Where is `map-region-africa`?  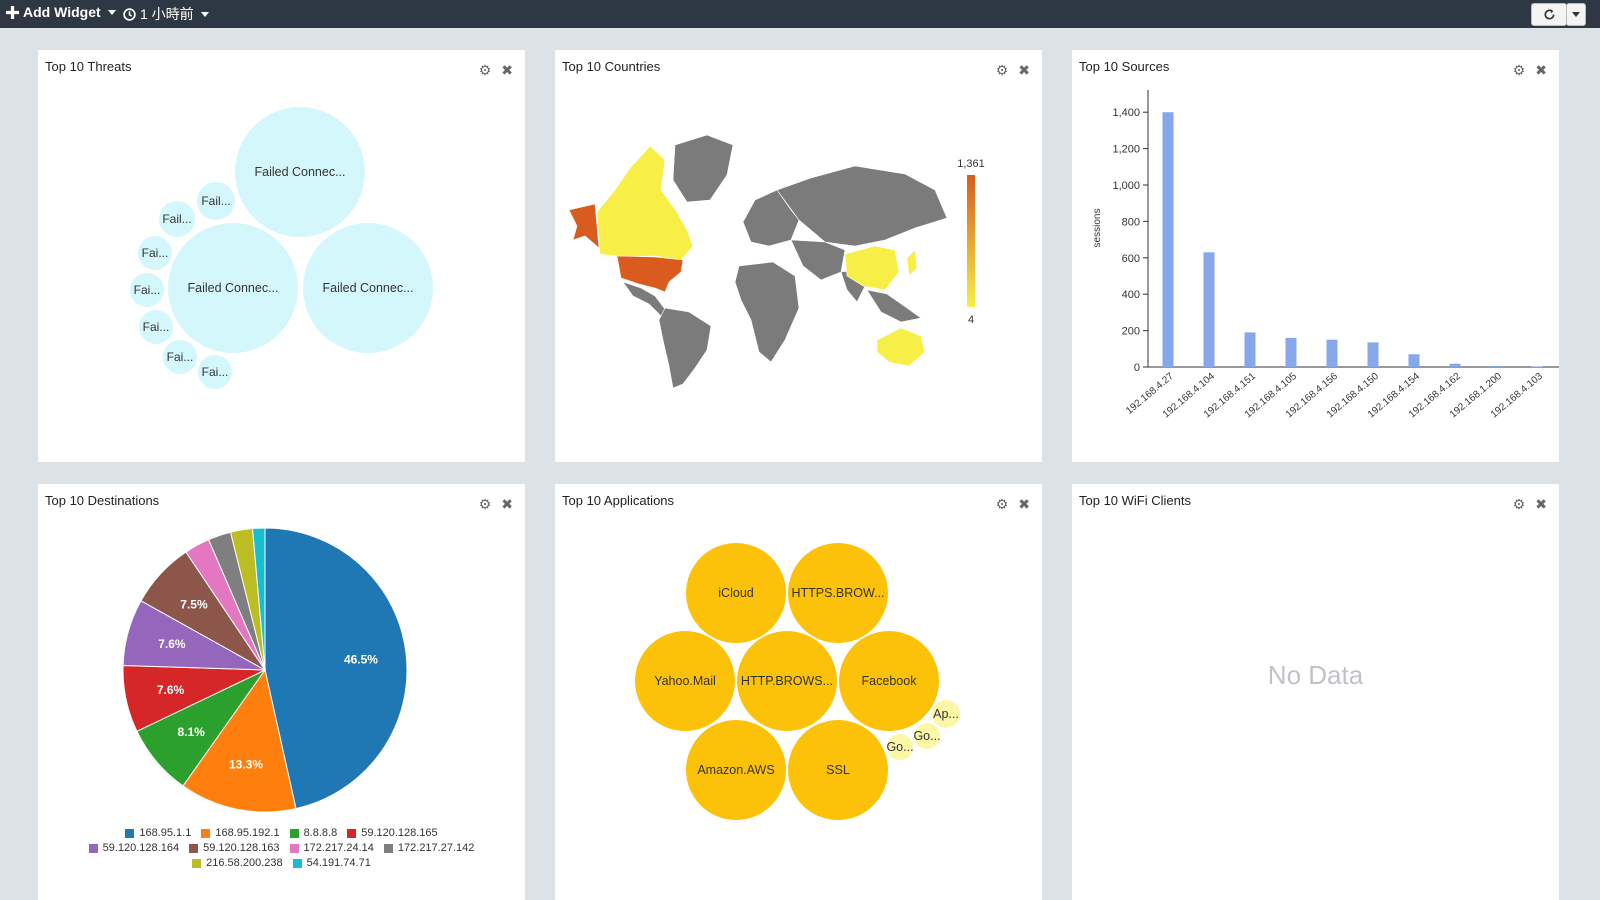
map-region-africa is located at coordinates (767, 312).